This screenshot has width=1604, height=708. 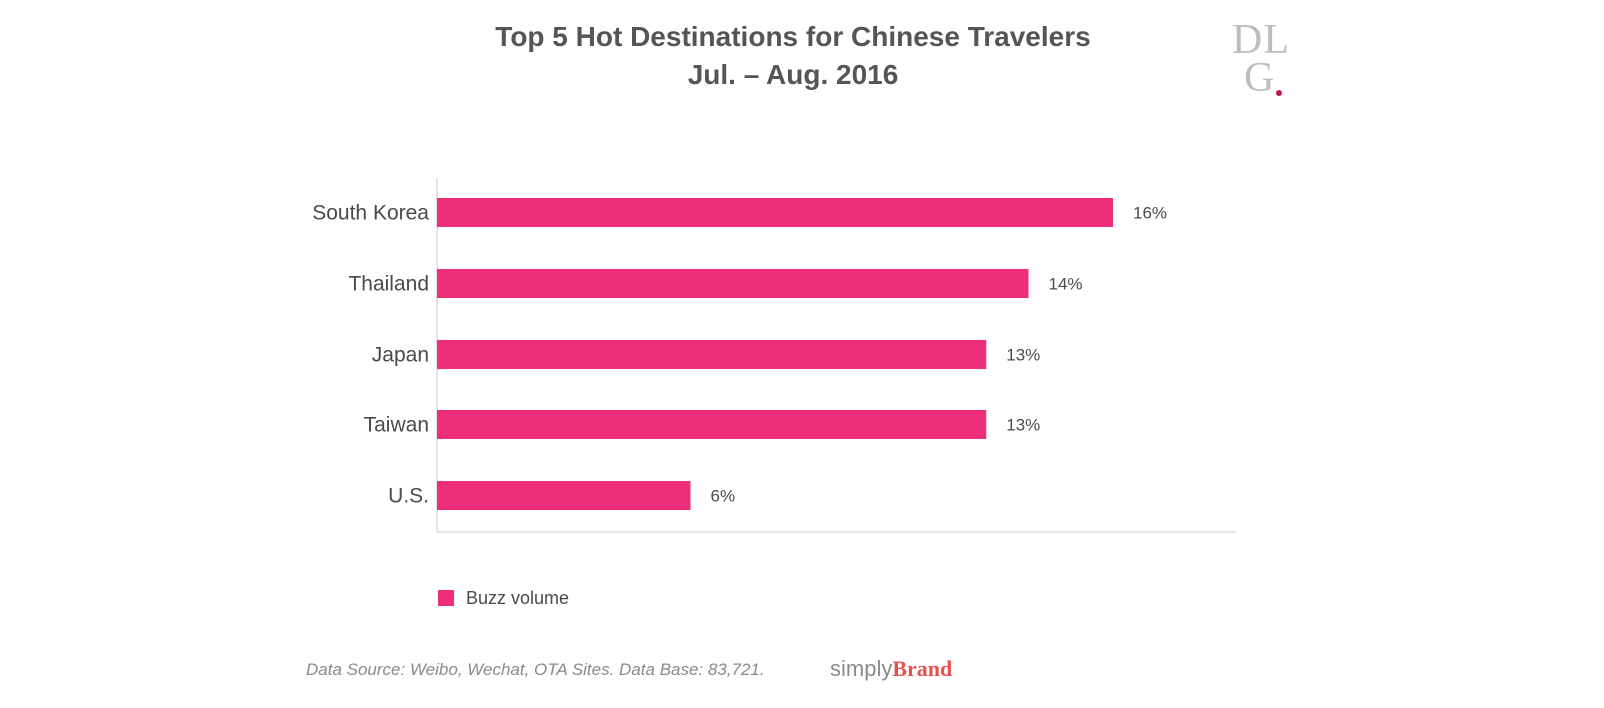 What do you see at coordinates (388, 284) in the screenshot?
I see `category-label: Thailand` at bounding box center [388, 284].